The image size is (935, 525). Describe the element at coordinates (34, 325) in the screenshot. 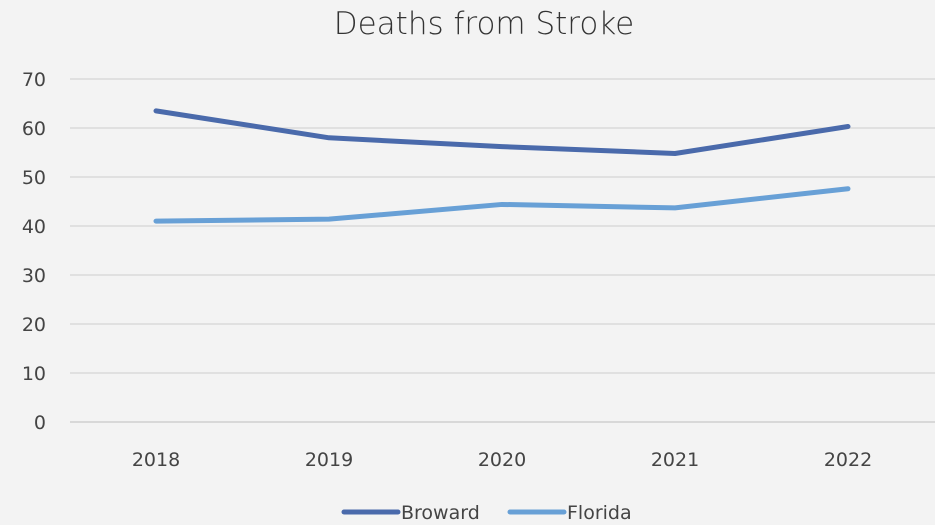

I see `y-tick-label: 20` at that location.